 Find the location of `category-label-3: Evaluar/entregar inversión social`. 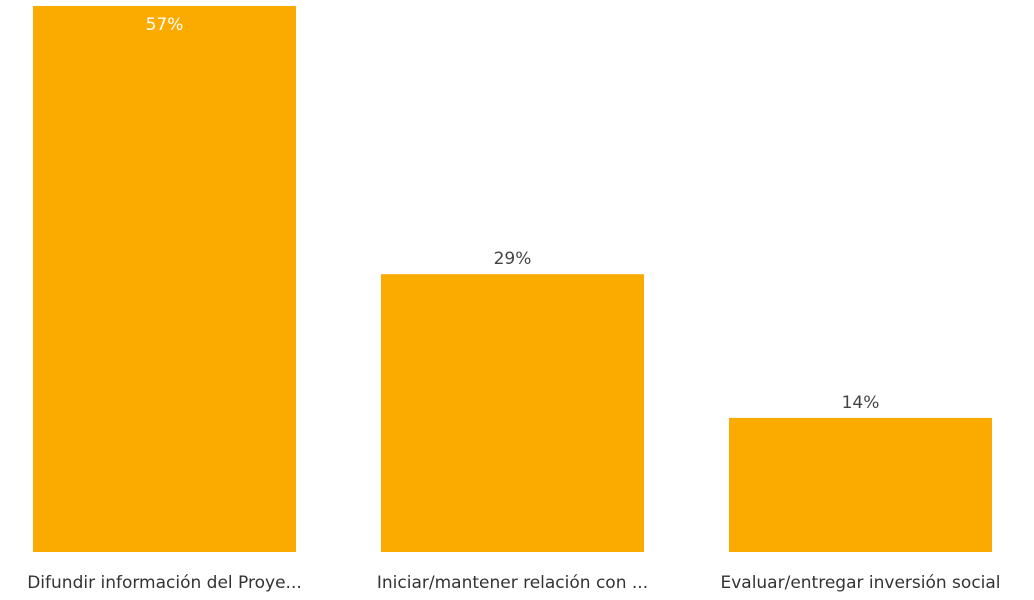

category-label-3: Evaluar/entregar inversión social is located at coordinates (860, 583).